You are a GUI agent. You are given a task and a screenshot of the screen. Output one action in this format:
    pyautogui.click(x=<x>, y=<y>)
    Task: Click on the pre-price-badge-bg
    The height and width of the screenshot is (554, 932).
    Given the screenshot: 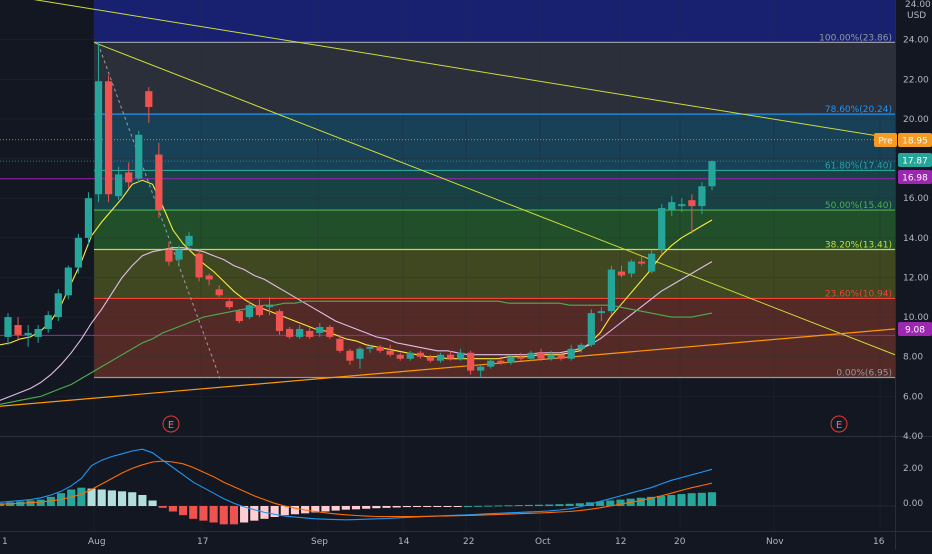 What is the action you would take?
    pyautogui.click(x=915, y=140)
    